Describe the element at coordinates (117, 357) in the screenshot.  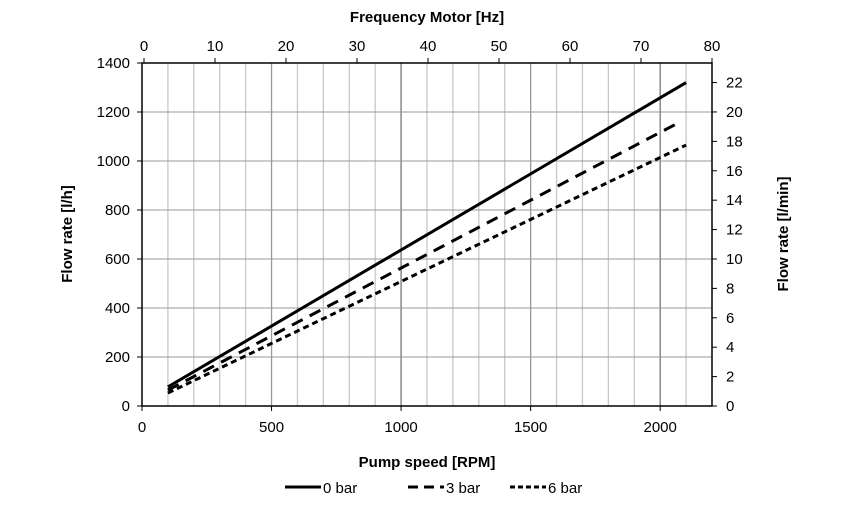
I see `y-tick-label: 200` at that location.